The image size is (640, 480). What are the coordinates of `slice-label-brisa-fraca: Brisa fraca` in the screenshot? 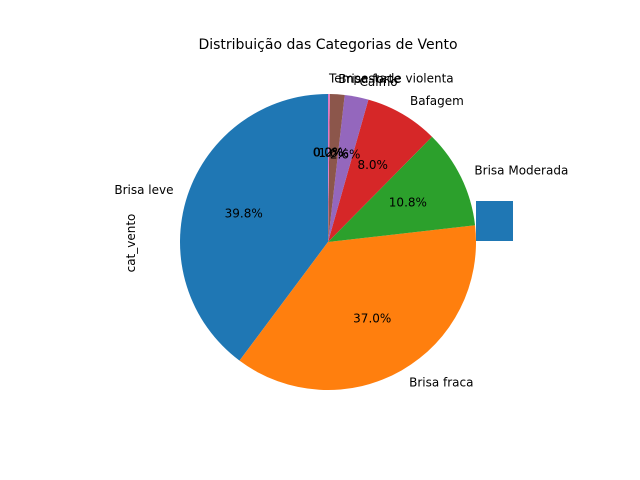 It's located at (441, 383).